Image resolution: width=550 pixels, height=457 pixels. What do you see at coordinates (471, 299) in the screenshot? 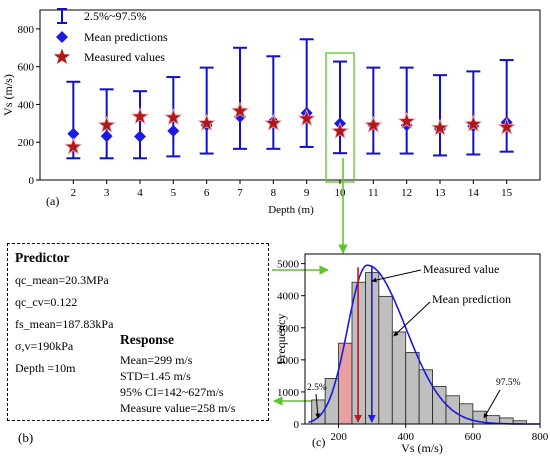
I see `annotation-mean-prediction-label: Mean prediction` at bounding box center [471, 299].